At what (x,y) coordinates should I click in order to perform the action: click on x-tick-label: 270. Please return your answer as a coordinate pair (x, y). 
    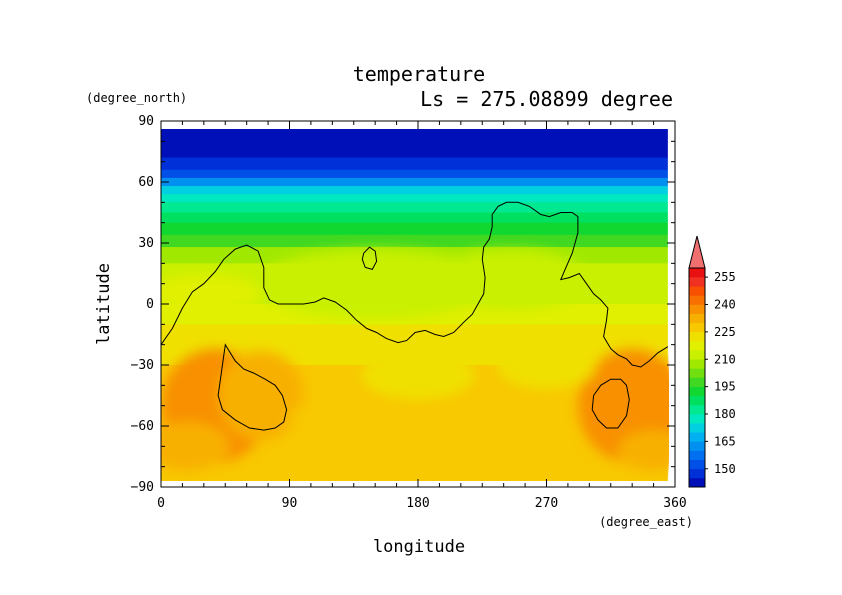
    Looking at the image, I should click on (546, 503).